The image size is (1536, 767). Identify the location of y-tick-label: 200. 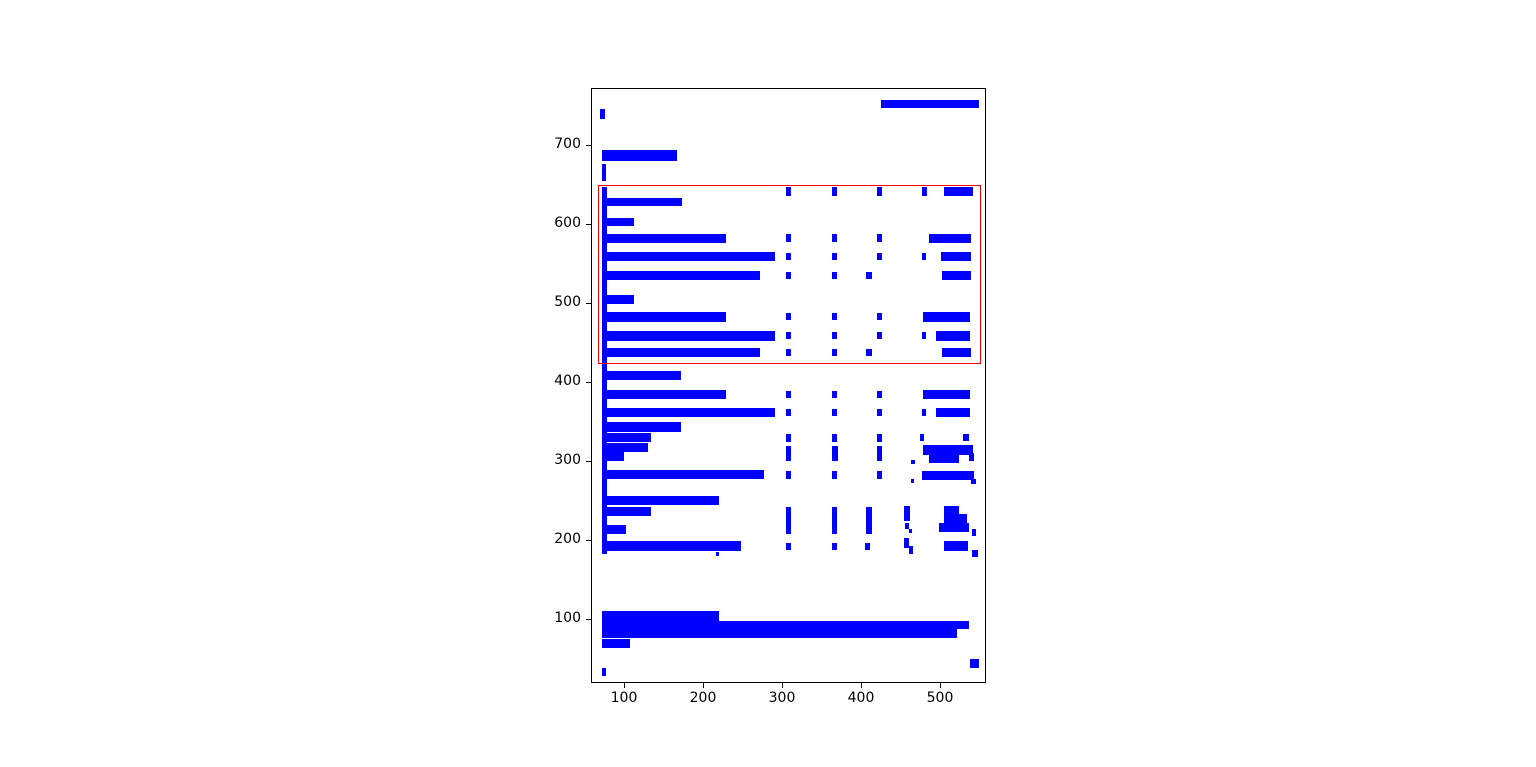
(567, 539).